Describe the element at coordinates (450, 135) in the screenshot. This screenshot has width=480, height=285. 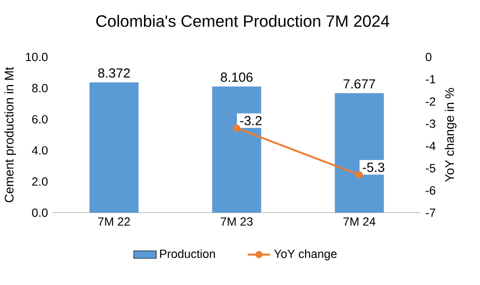
I see `y2-axis-title: YoY change in %` at that location.